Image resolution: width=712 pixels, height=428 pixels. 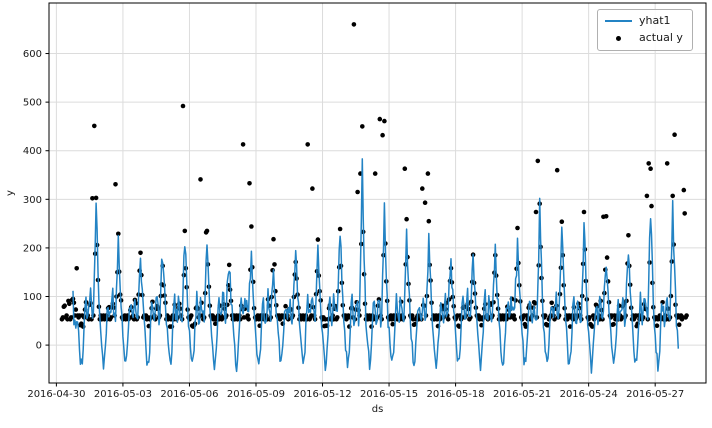 What do you see at coordinates (522, 394) in the screenshot?
I see `x-tick-label: 2016-05-21` at bounding box center [522, 394].